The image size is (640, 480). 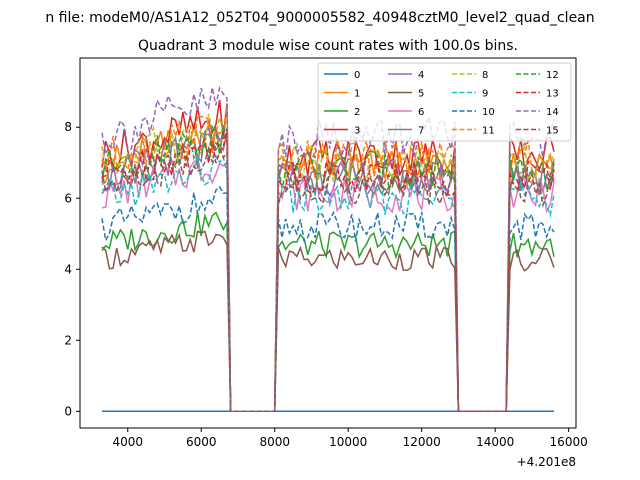 I want to click on legend-label: 11, so click(x=488, y=131).